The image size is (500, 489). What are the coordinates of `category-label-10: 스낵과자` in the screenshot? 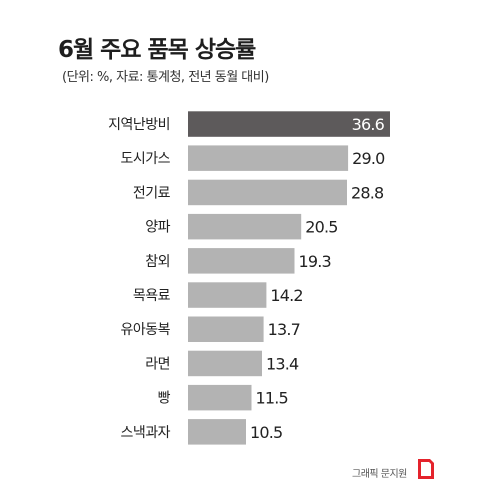 It's located at (145, 433).